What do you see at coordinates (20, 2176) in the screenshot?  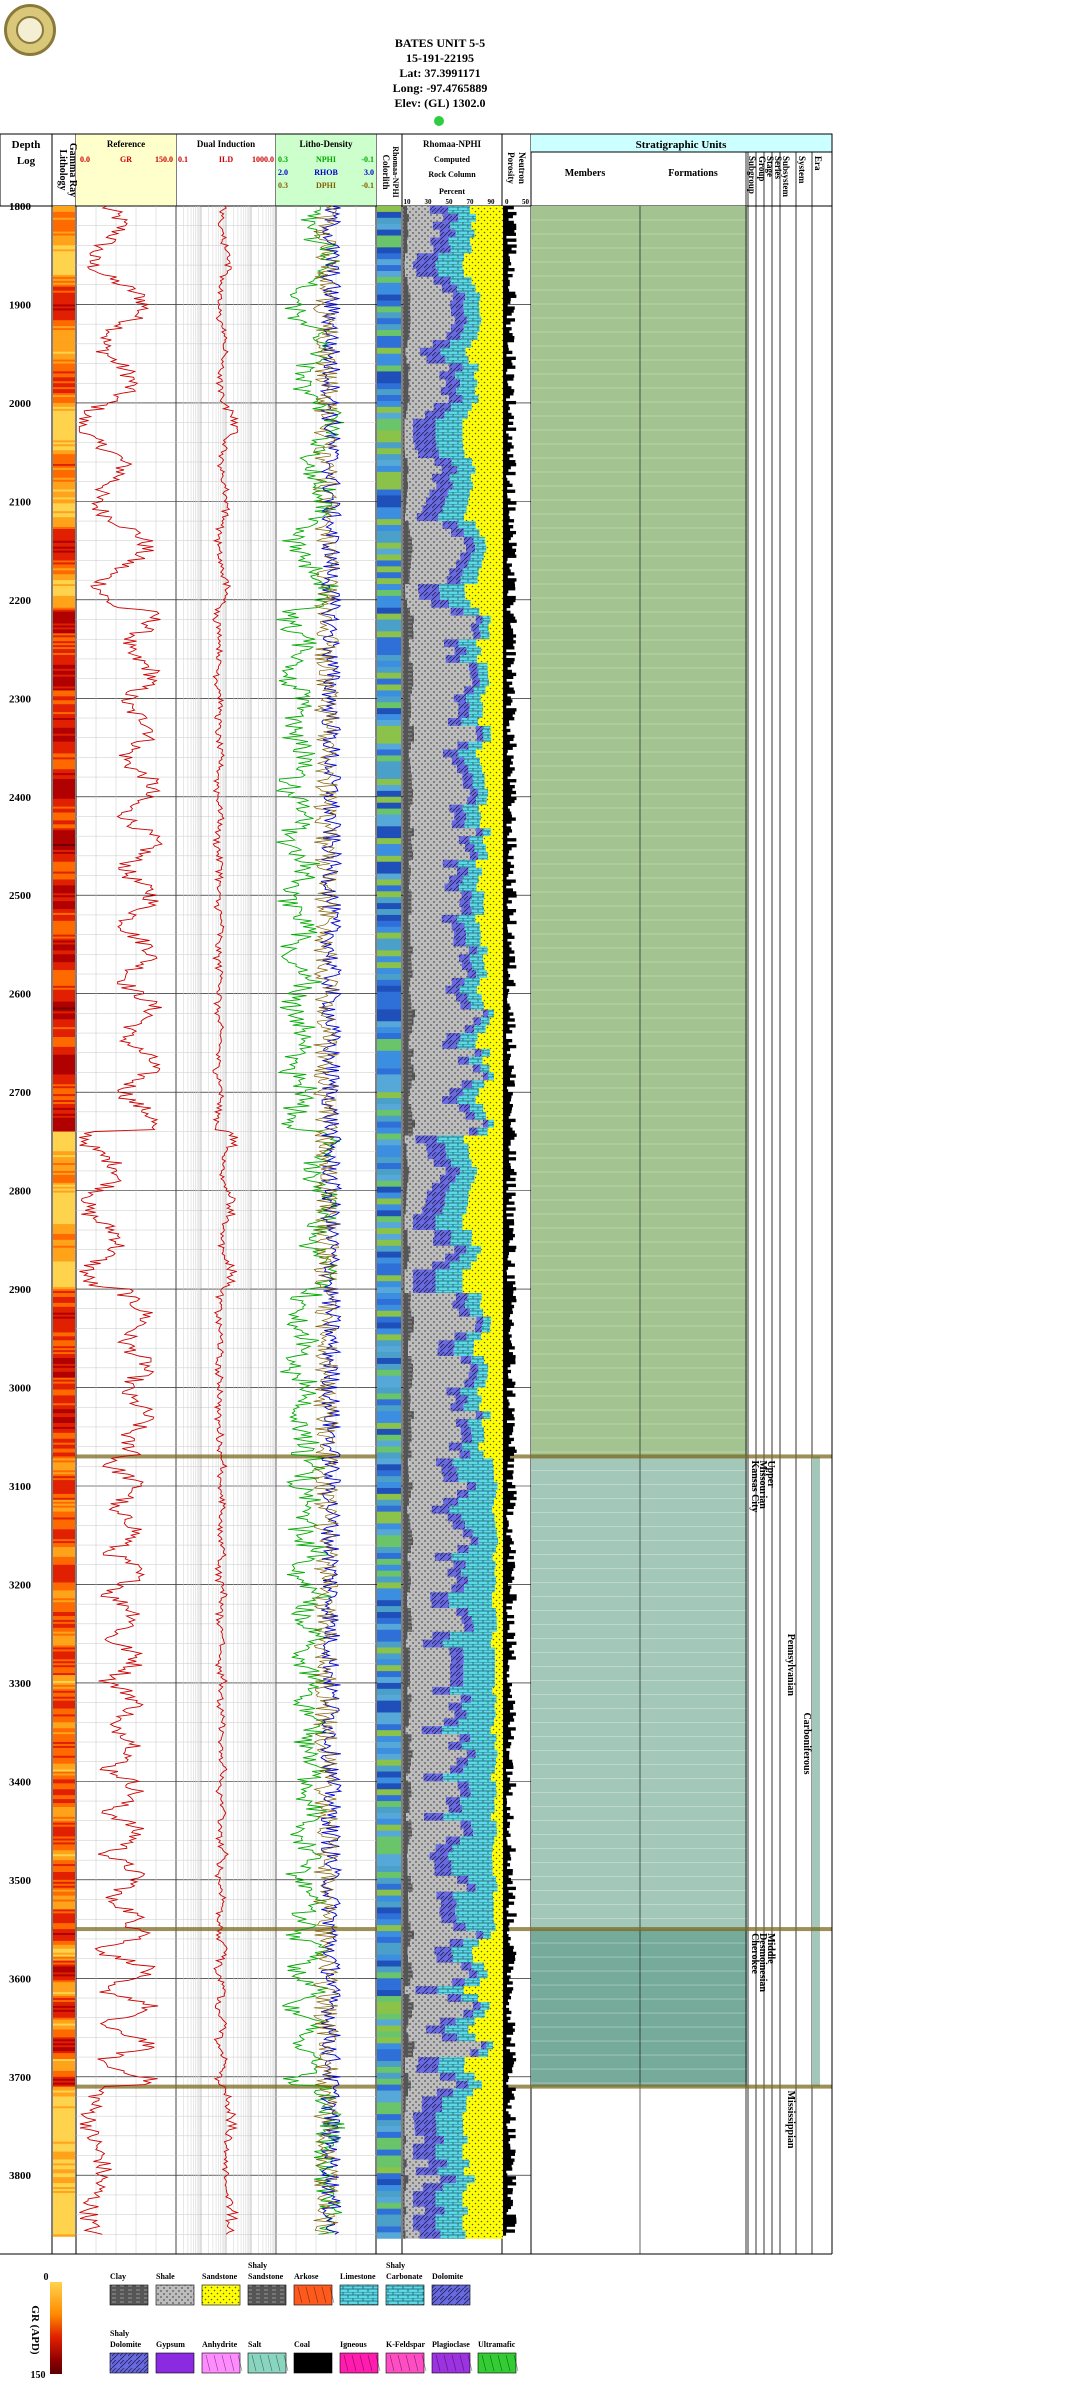 I see `depth-label-3800: 3800` at bounding box center [20, 2176].